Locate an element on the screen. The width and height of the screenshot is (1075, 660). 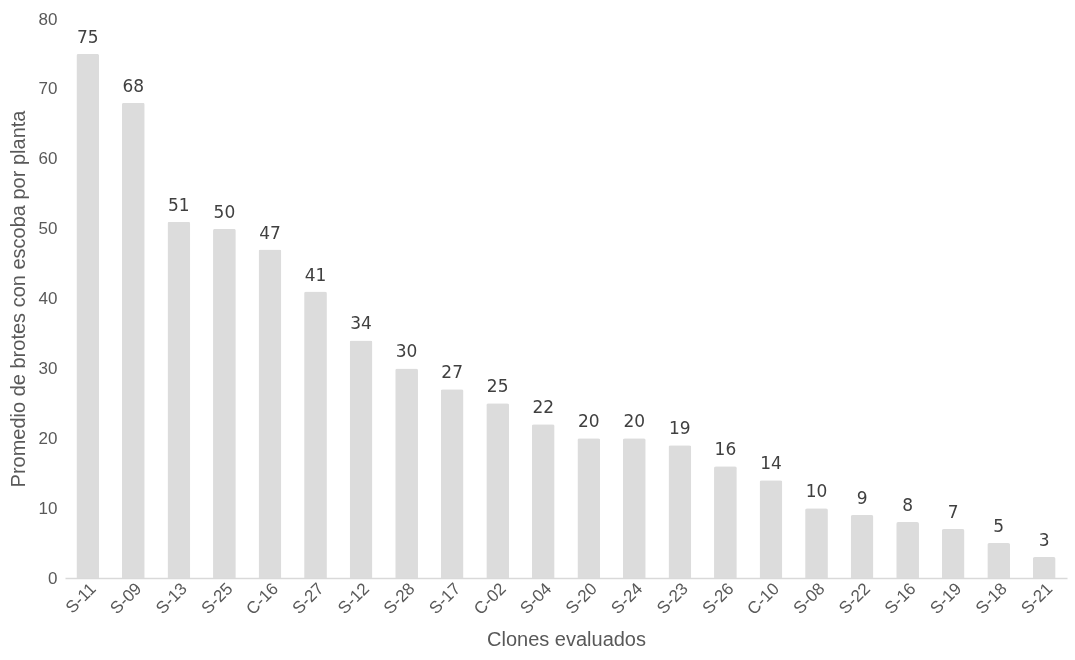
y-tick-label: 40 is located at coordinates (48, 298).